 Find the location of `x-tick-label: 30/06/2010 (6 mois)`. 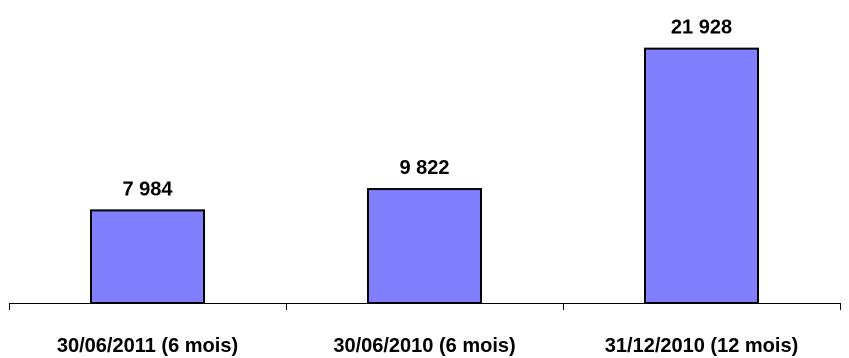

x-tick-label: 30/06/2010 (6 mois) is located at coordinates (424, 346).